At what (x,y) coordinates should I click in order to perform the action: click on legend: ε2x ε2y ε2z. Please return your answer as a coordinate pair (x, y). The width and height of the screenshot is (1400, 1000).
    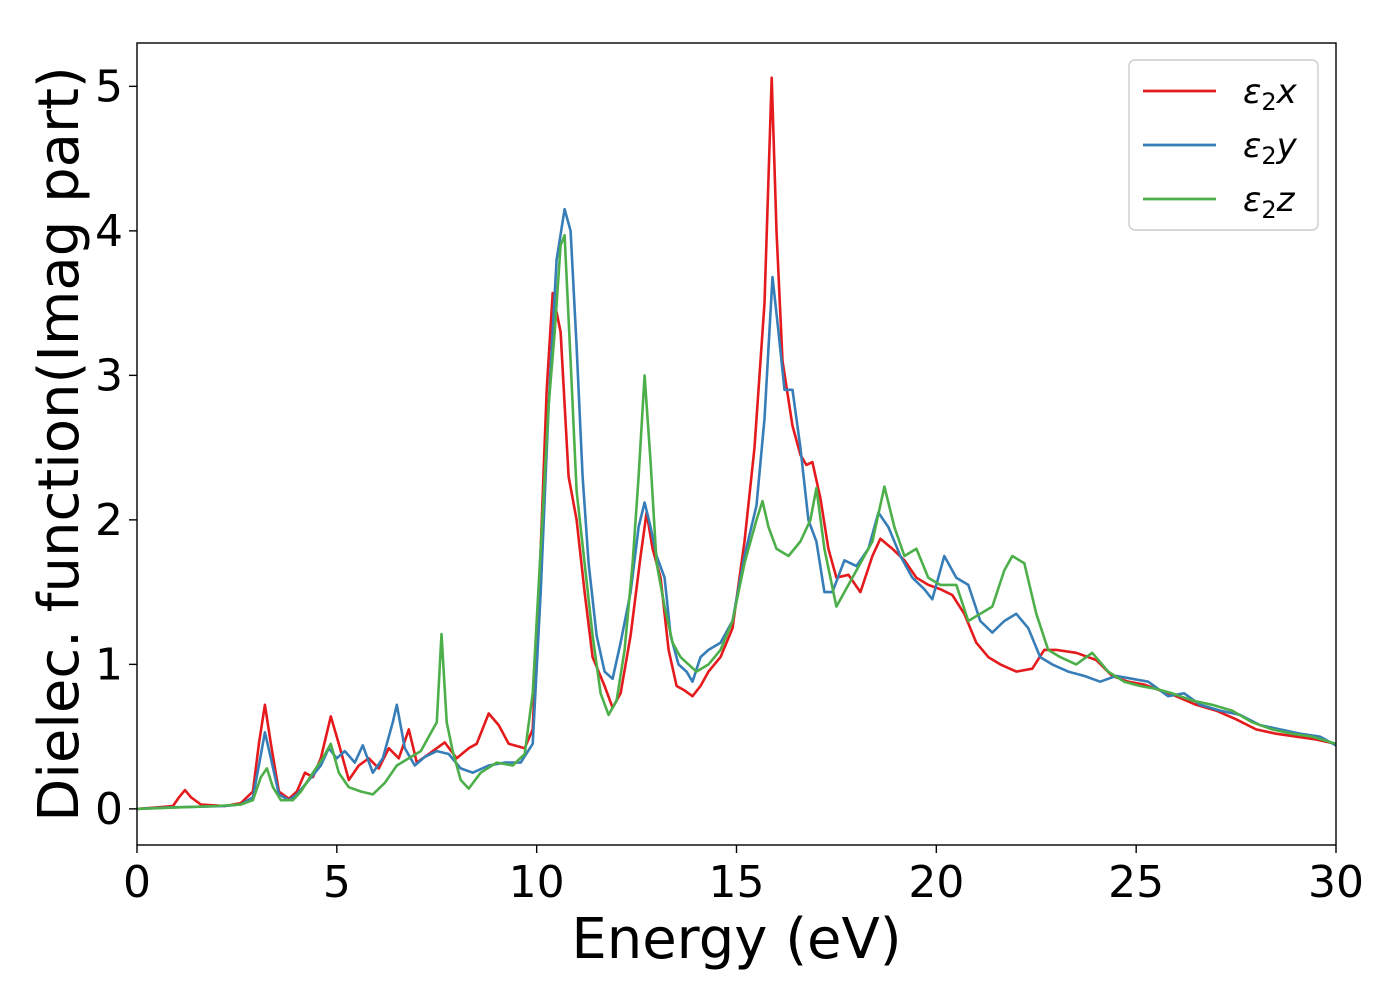
    Looking at the image, I should click on (1223, 145).